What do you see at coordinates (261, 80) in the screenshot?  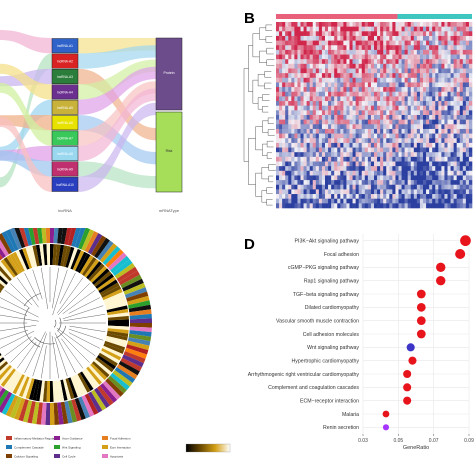 I see `dendrogram-branch` at bounding box center [261, 80].